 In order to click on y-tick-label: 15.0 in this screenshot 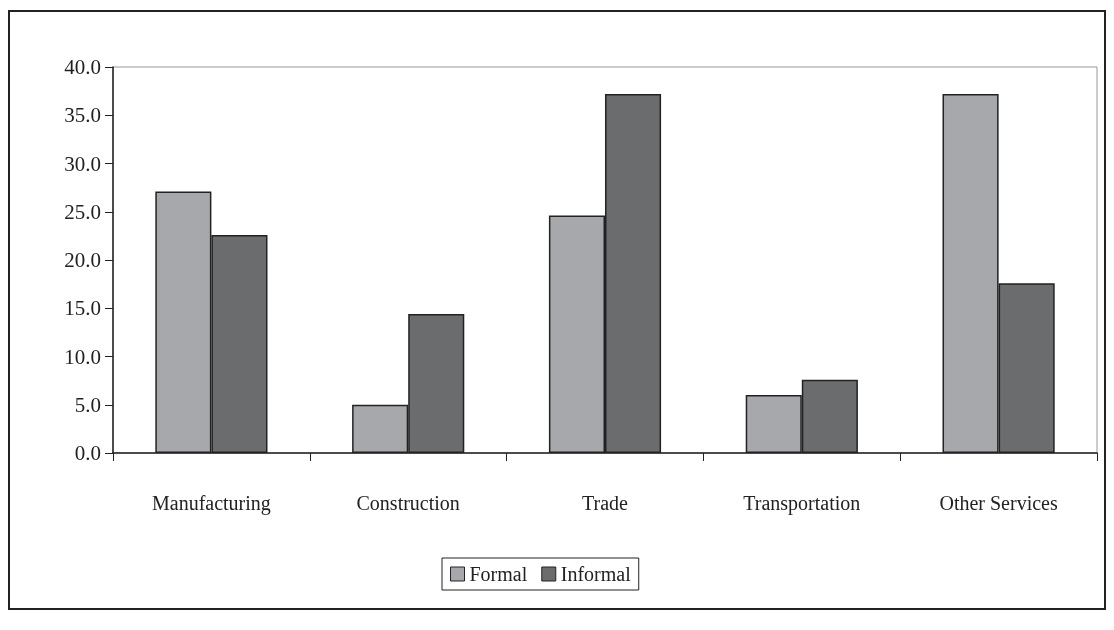, I will do `click(82, 308)`.